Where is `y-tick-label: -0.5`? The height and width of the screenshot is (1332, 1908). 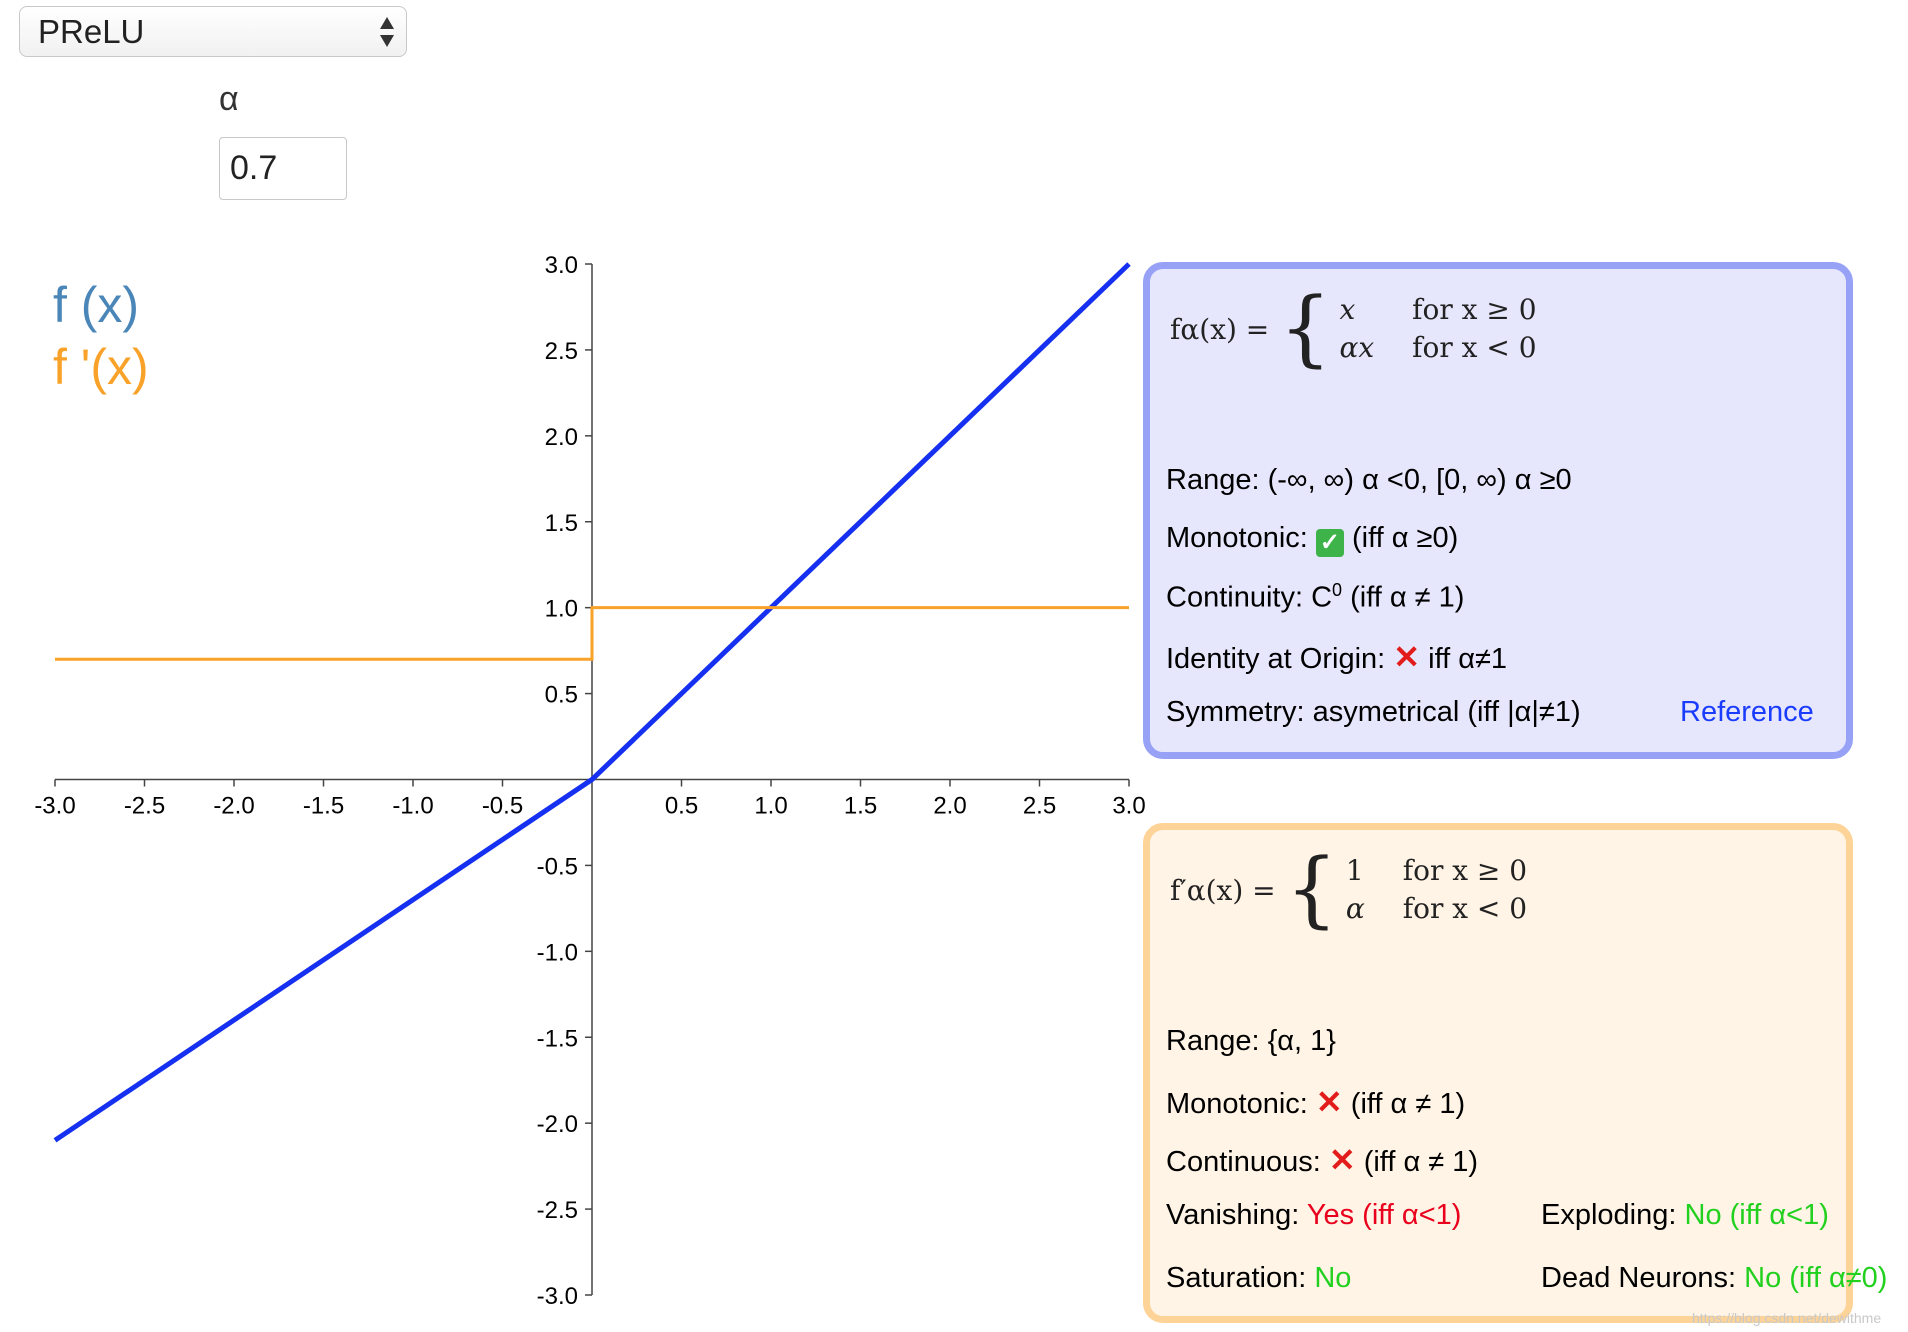 y-tick-label: -0.5 is located at coordinates (557, 866).